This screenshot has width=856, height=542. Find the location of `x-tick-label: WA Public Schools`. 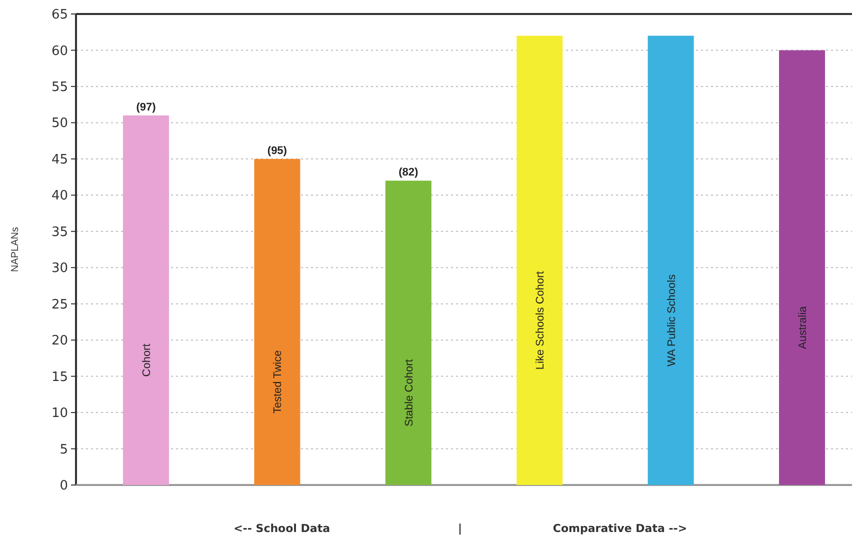

x-tick-label: WA Public Schools is located at coordinates (672, 320).